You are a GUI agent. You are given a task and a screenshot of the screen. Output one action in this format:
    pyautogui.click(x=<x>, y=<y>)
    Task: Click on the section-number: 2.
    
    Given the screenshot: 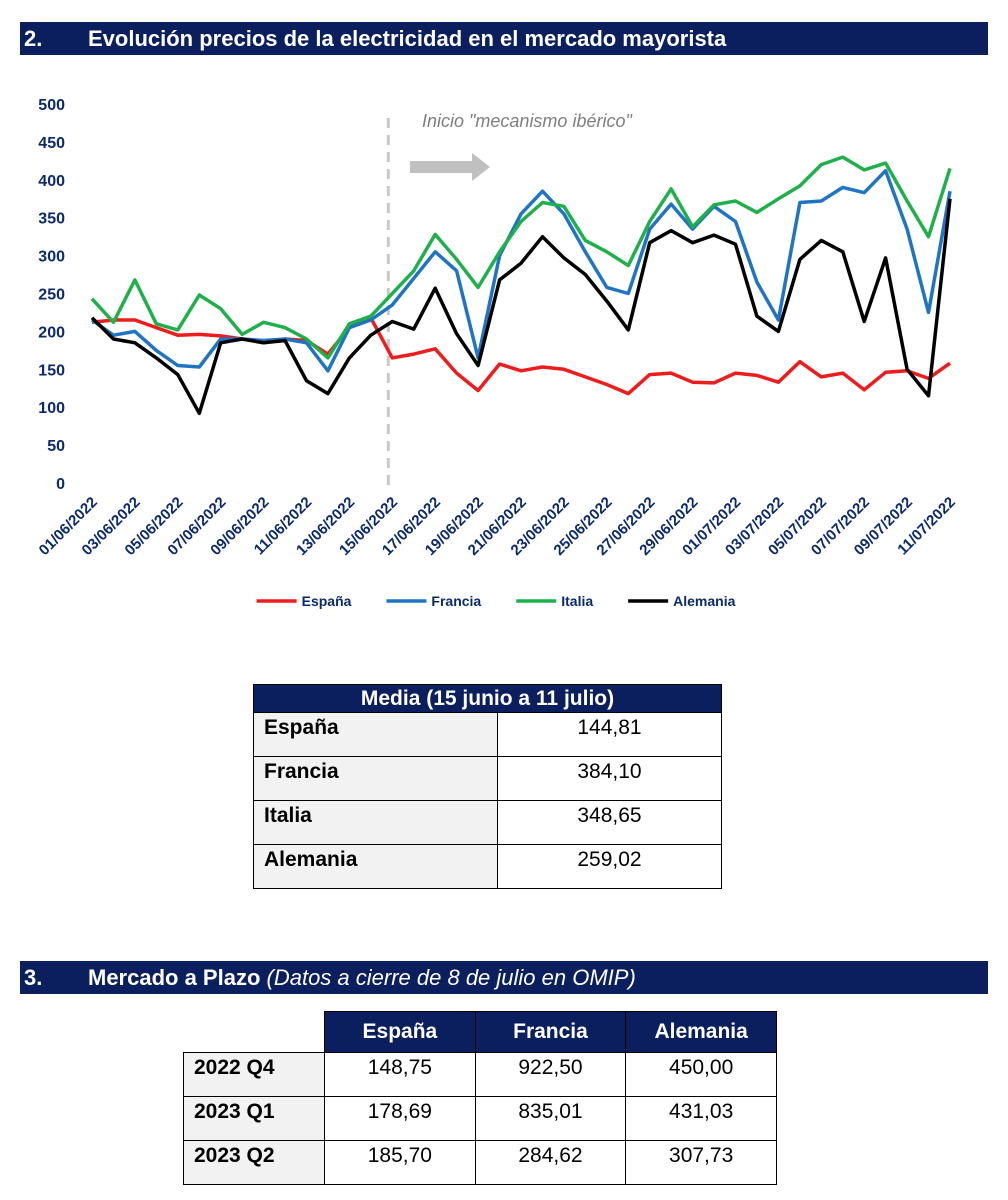 What is the action you would take?
    pyautogui.click(x=33, y=38)
    